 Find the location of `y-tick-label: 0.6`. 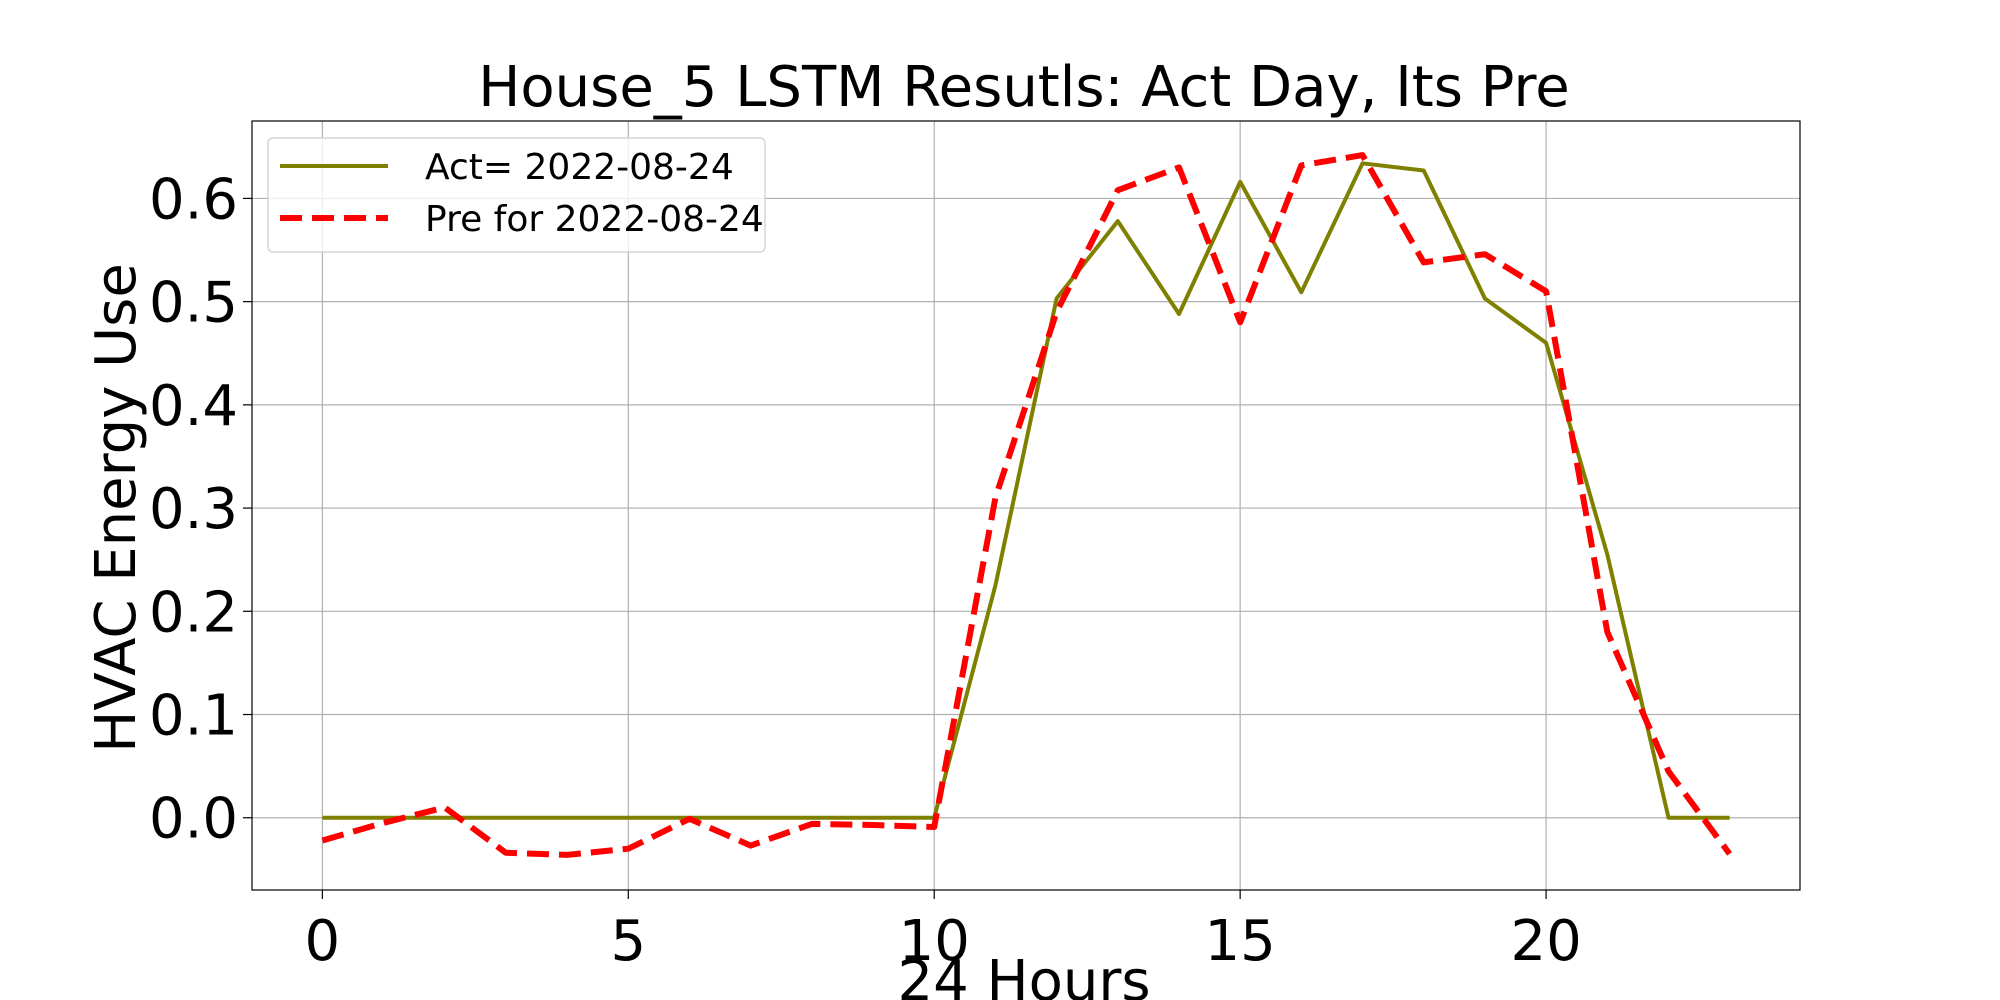

y-tick-label: 0.6 is located at coordinates (193, 199).